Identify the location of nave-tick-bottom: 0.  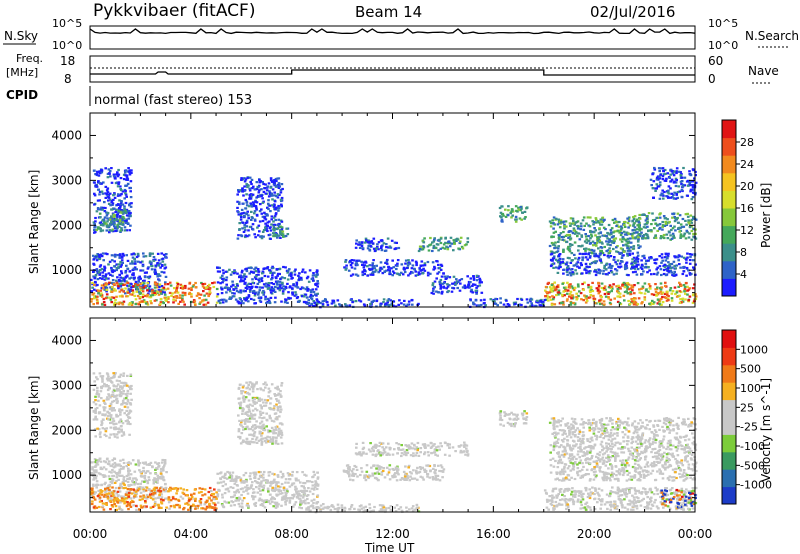
(712, 79).